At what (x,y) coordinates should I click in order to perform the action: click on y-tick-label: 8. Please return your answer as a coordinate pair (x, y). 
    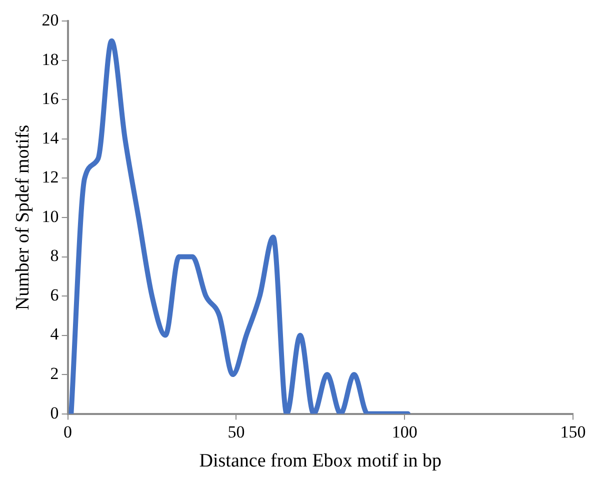
    Looking at the image, I should click on (54, 256).